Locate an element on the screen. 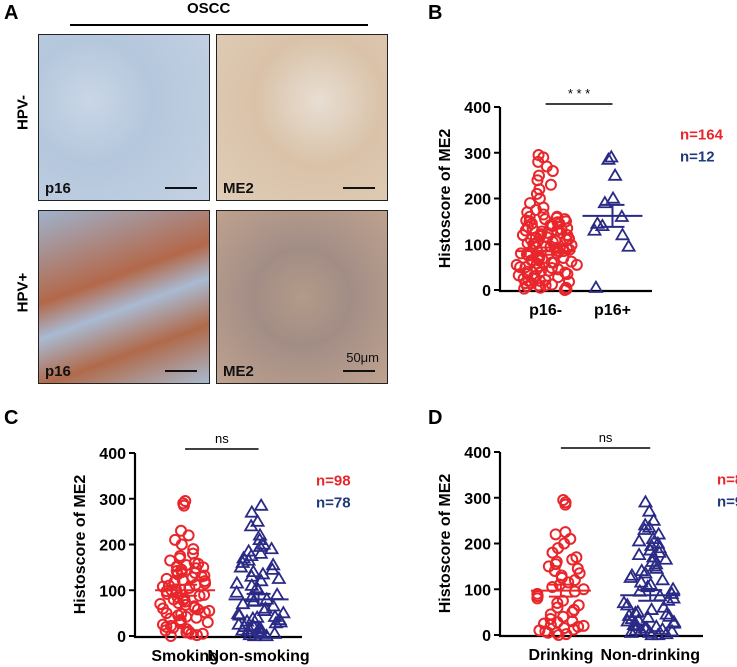  scale-bar-text: 50μm is located at coordinates (362, 357).